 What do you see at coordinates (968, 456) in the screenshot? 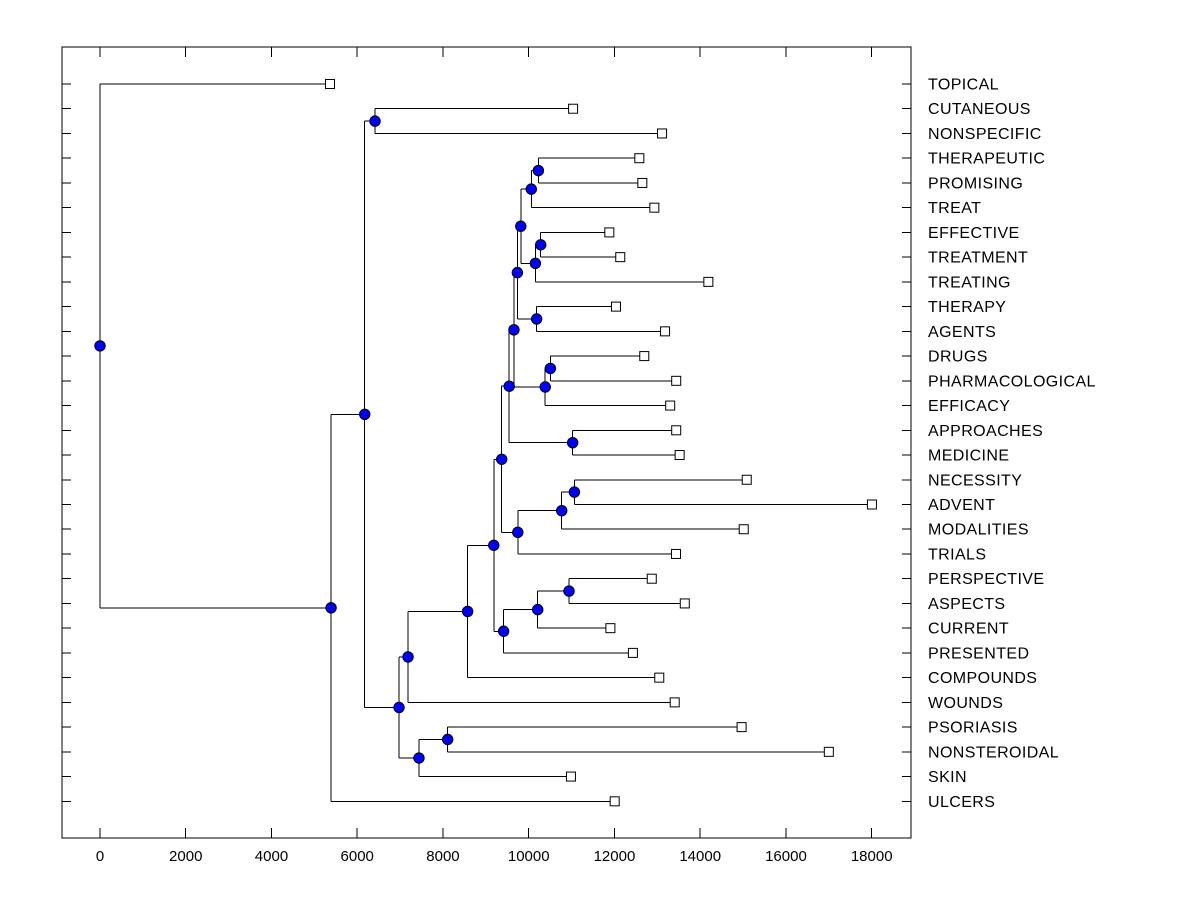
I see `leaf-label-medicine: MEDICINE` at bounding box center [968, 456].